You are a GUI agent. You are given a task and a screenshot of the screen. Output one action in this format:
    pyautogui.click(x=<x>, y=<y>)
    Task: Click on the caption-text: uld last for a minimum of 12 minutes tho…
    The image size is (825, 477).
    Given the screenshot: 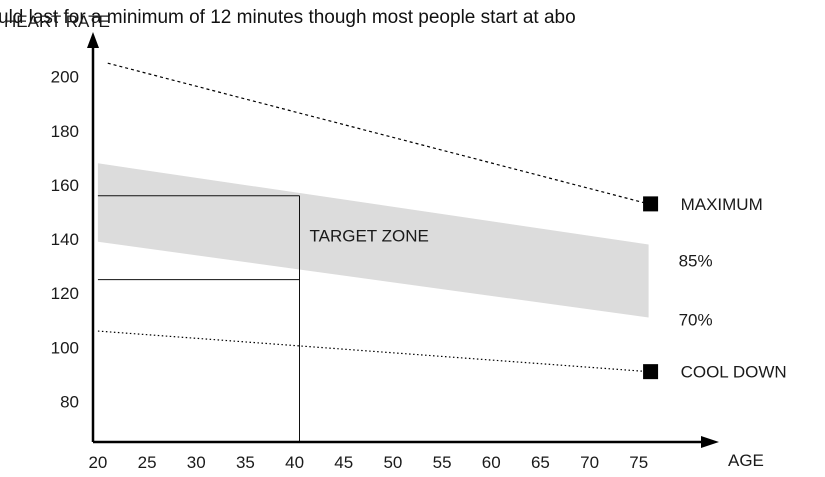 What is the action you would take?
    pyautogui.click(x=288, y=17)
    